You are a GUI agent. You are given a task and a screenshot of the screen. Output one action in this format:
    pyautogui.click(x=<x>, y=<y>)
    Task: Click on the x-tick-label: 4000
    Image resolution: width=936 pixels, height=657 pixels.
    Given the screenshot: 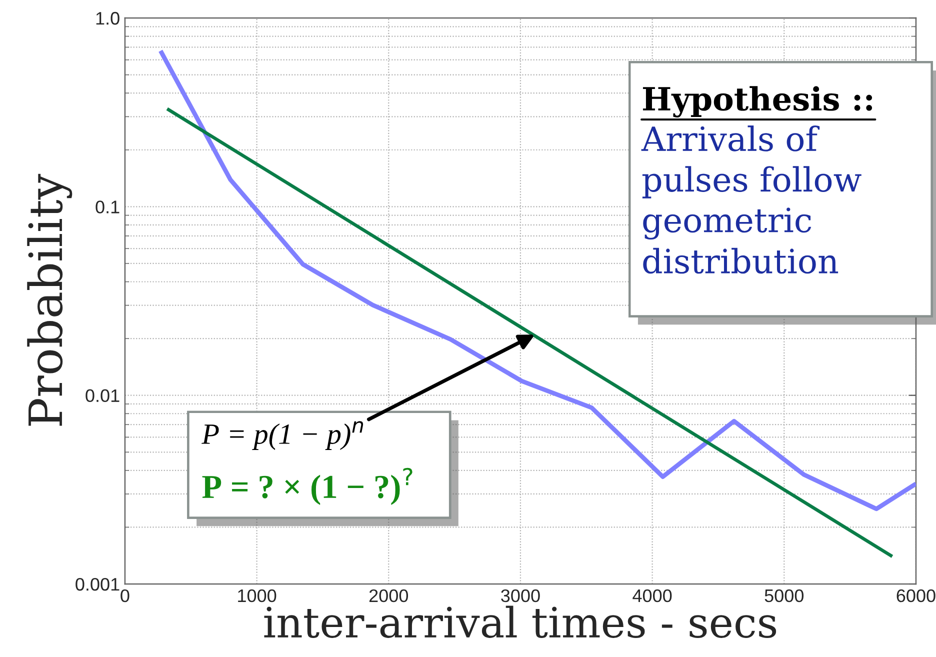 What is the action you would take?
    pyautogui.click(x=652, y=595)
    